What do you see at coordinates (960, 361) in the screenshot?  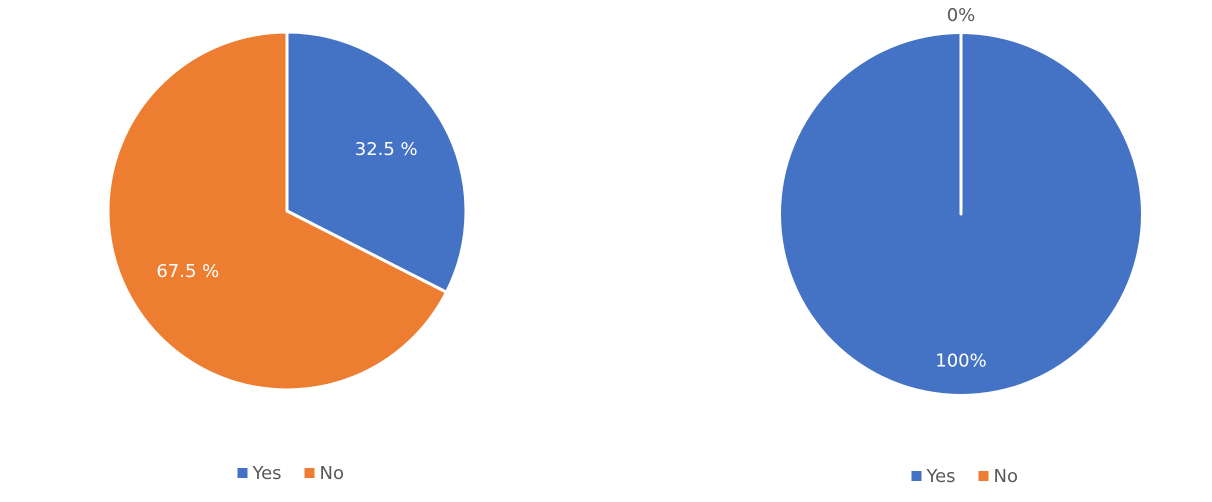 I see `data-label: 100%` at bounding box center [960, 361].